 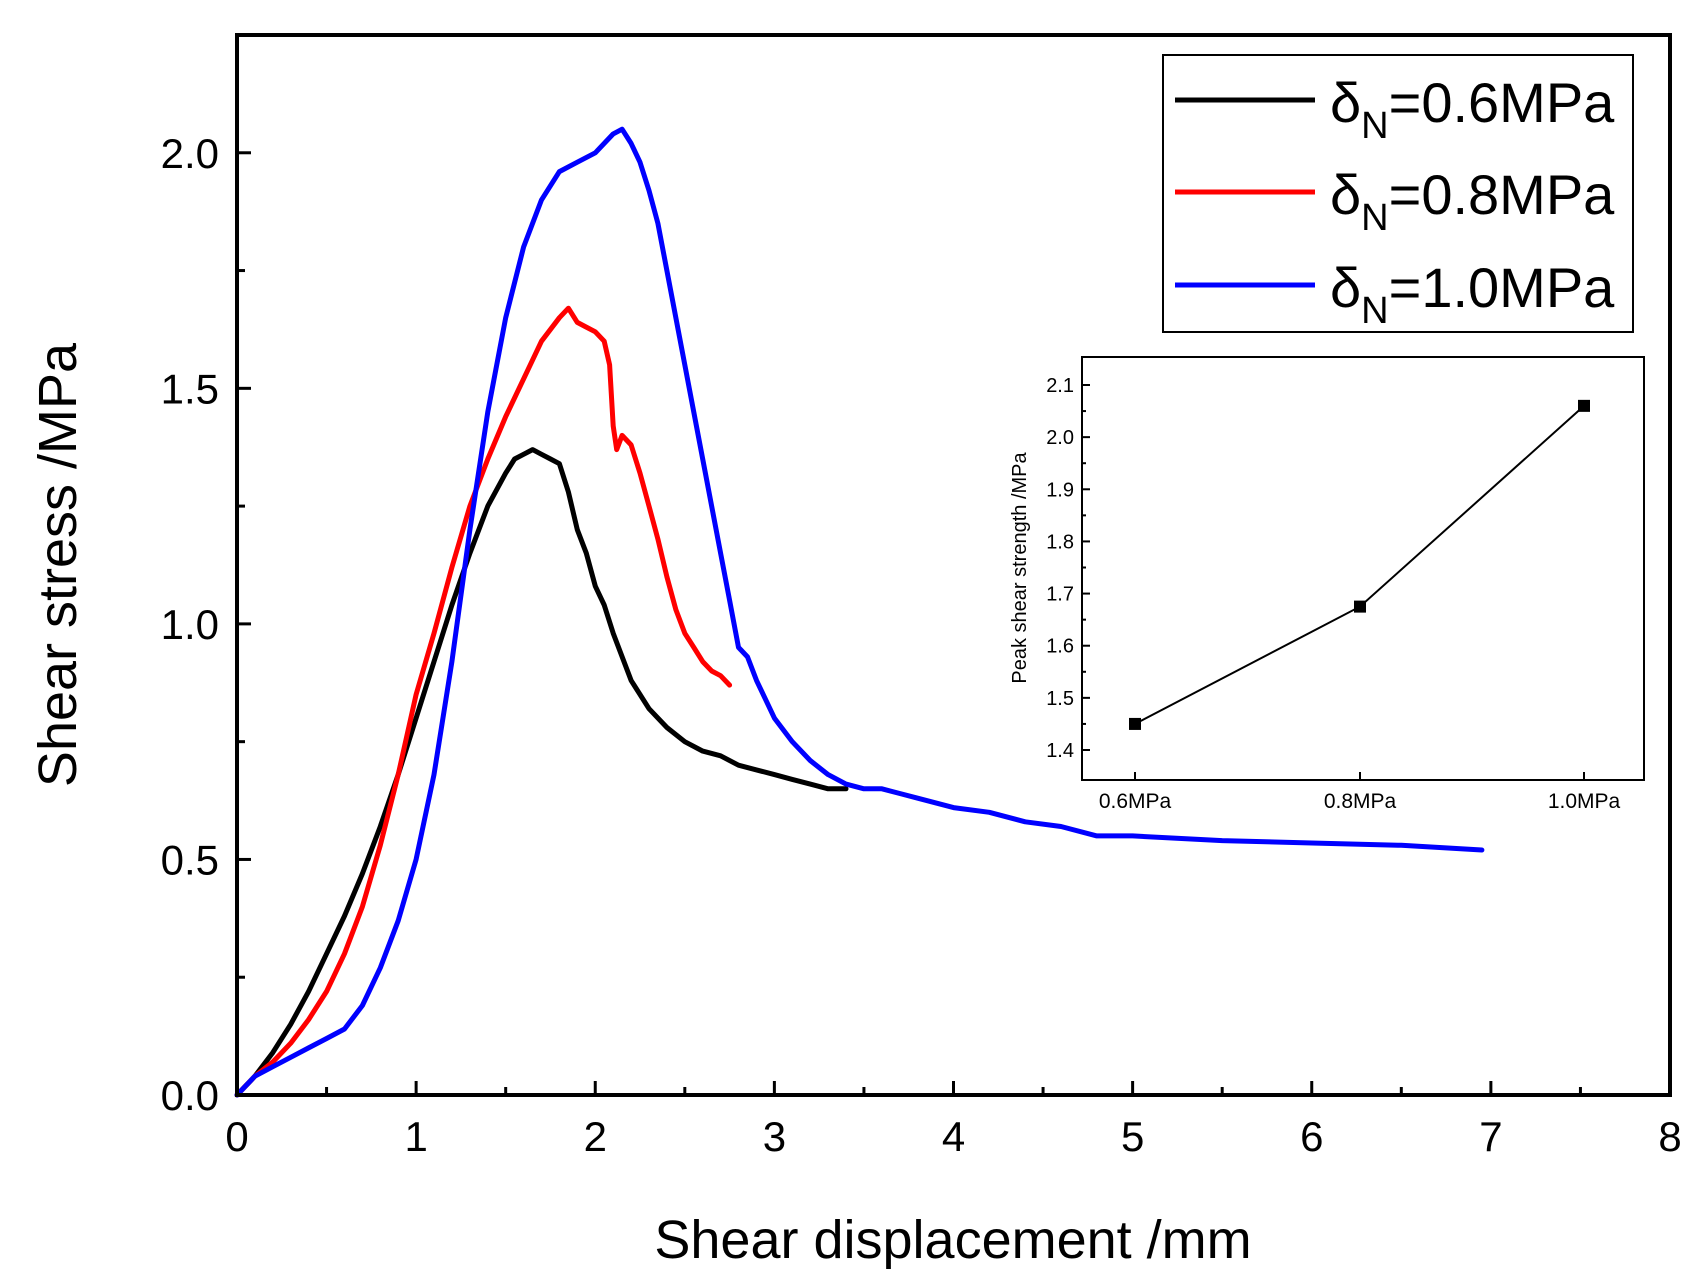 I want to click on inset-y-tick-label: 1.7, so click(x=1060, y=595).